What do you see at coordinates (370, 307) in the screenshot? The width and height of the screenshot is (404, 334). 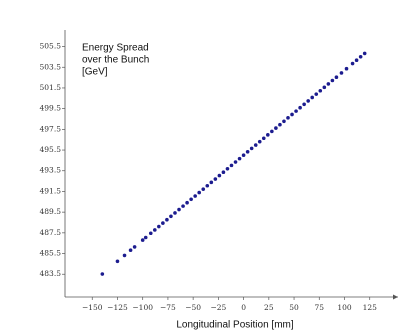 I see `x-tick-label: 125` at bounding box center [370, 307].